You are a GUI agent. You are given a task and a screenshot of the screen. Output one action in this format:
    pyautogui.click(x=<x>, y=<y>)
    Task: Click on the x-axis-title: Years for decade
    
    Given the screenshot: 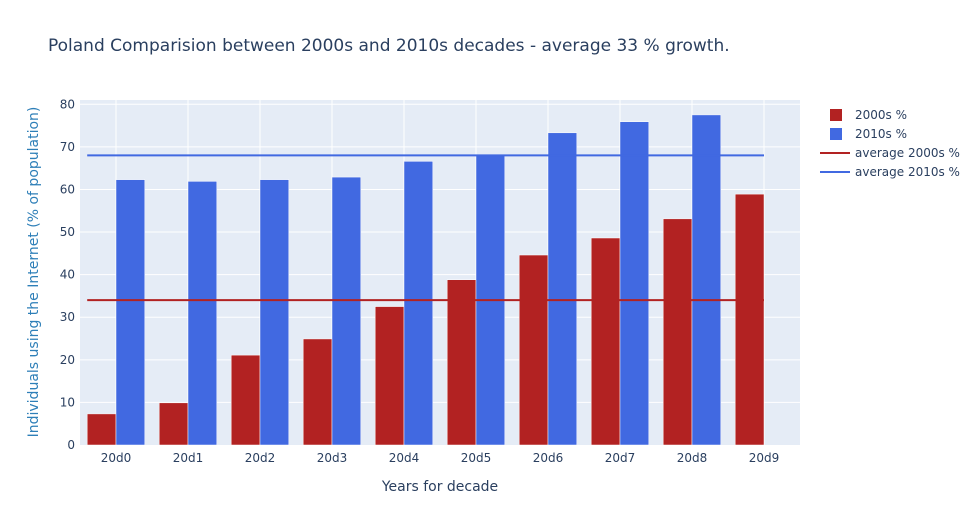 What is the action you would take?
    pyautogui.click(x=439, y=487)
    